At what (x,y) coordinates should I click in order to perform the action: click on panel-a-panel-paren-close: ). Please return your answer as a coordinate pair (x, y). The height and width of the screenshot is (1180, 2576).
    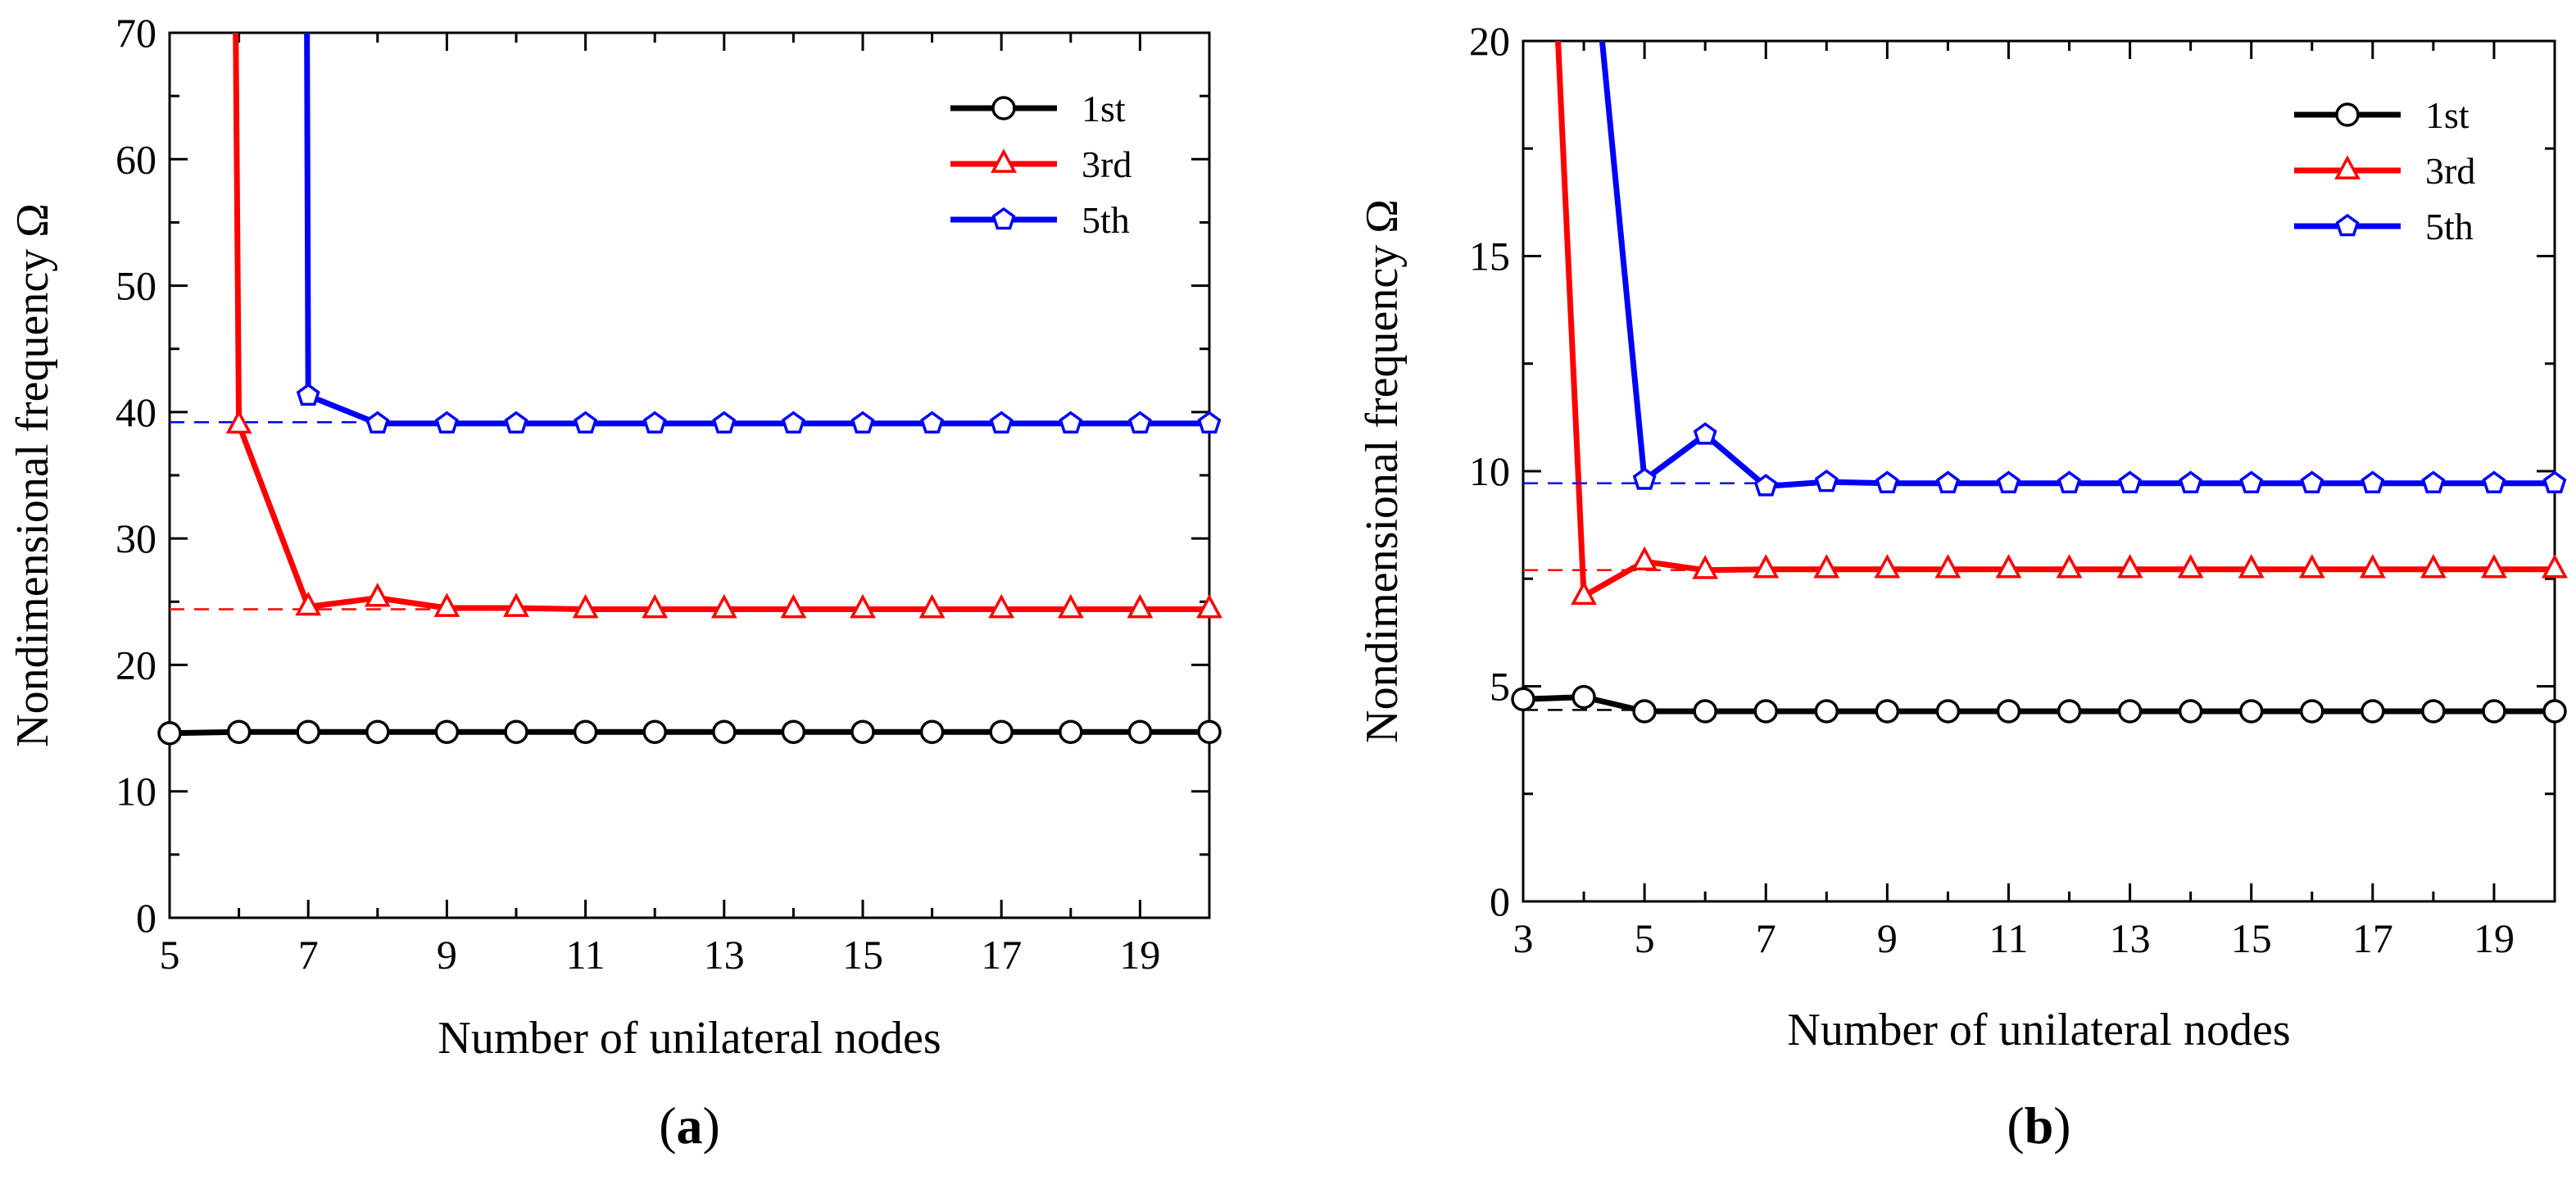
    Looking at the image, I should click on (711, 1125).